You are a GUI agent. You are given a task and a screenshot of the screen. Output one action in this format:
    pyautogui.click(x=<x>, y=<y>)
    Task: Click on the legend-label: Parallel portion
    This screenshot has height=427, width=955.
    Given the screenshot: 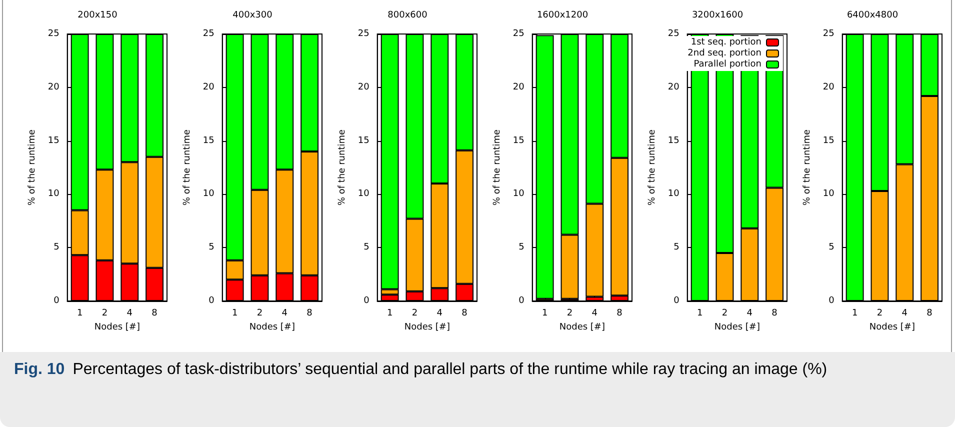 What is the action you would take?
    pyautogui.click(x=728, y=65)
    